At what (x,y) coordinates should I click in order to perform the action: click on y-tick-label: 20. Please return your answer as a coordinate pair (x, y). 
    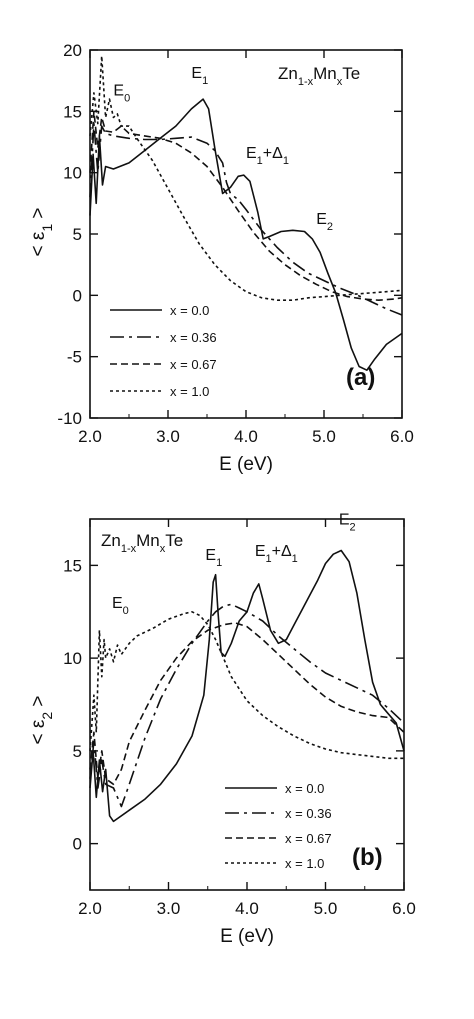
    Looking at the image, I should click on (72, 50).